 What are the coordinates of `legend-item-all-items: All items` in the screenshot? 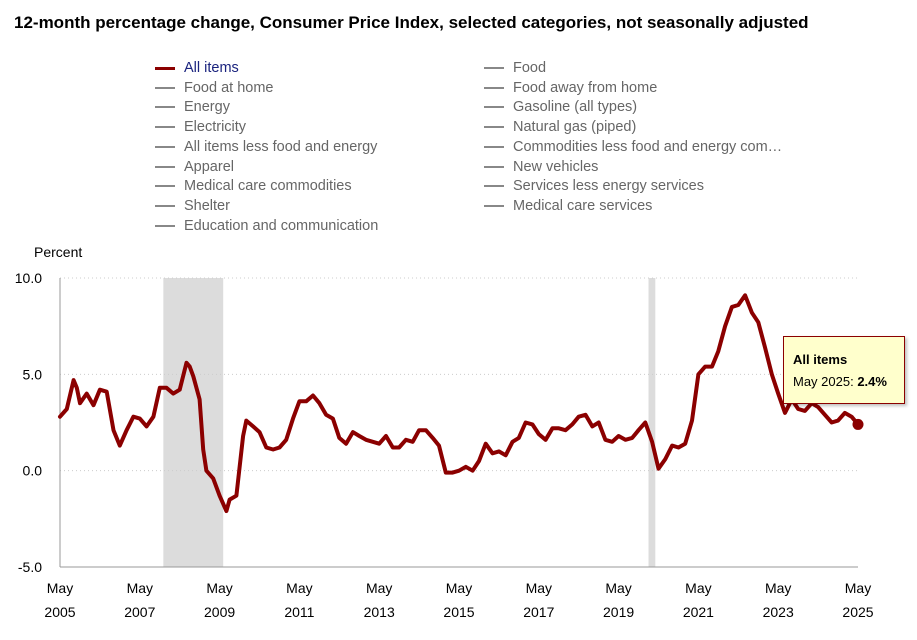 It's located at (197, 68).